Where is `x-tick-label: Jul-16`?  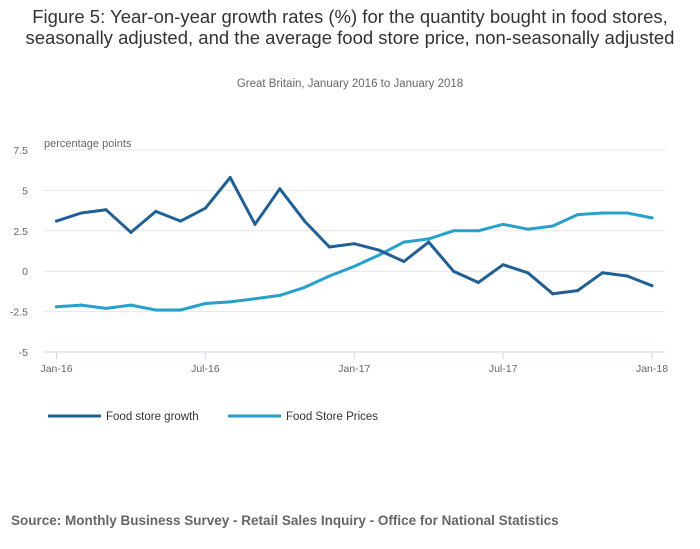
x-tick-label: Jul-16 is located at coordinates (205, 369).